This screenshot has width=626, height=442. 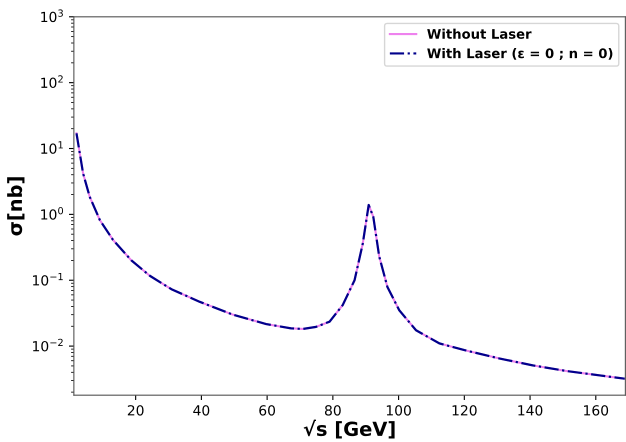 I want to click on y-tick-label: 10$^{−1}$, so click(x=48, y=279).